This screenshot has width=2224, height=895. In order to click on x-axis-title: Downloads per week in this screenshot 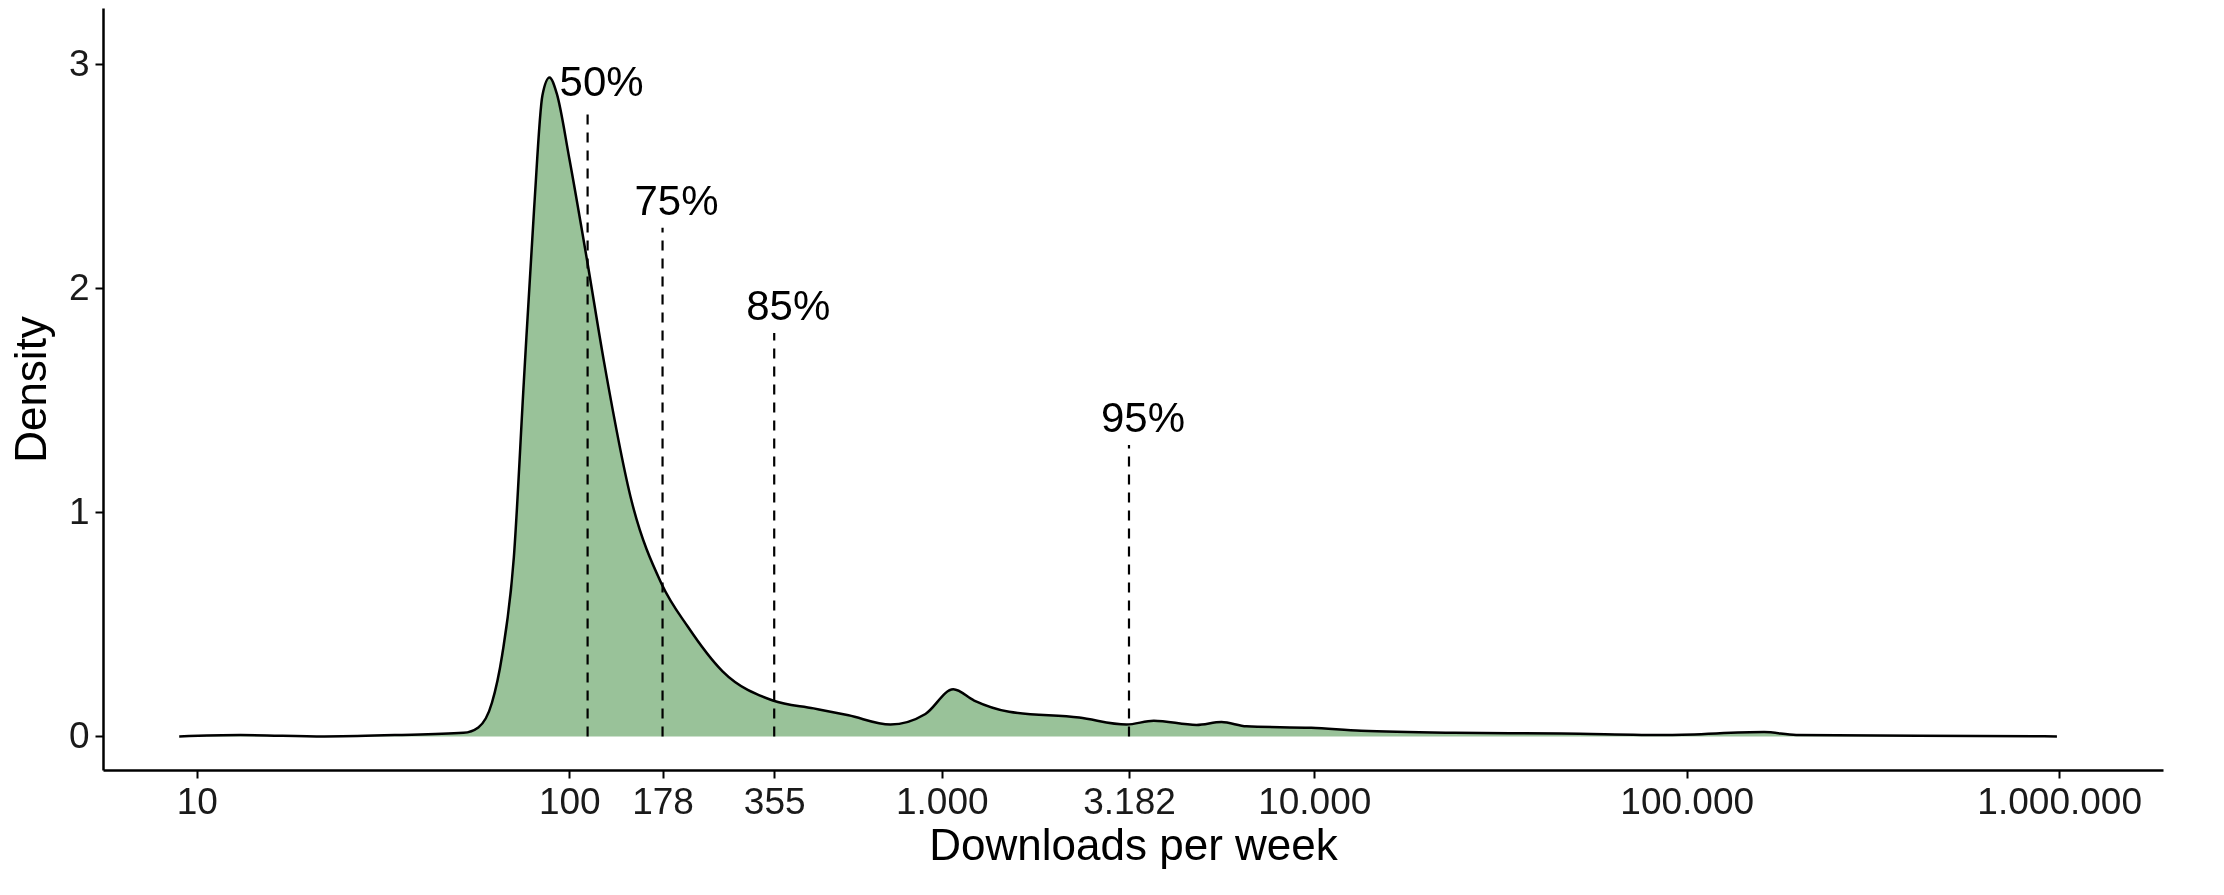, I will do `click(1134, 844)`.